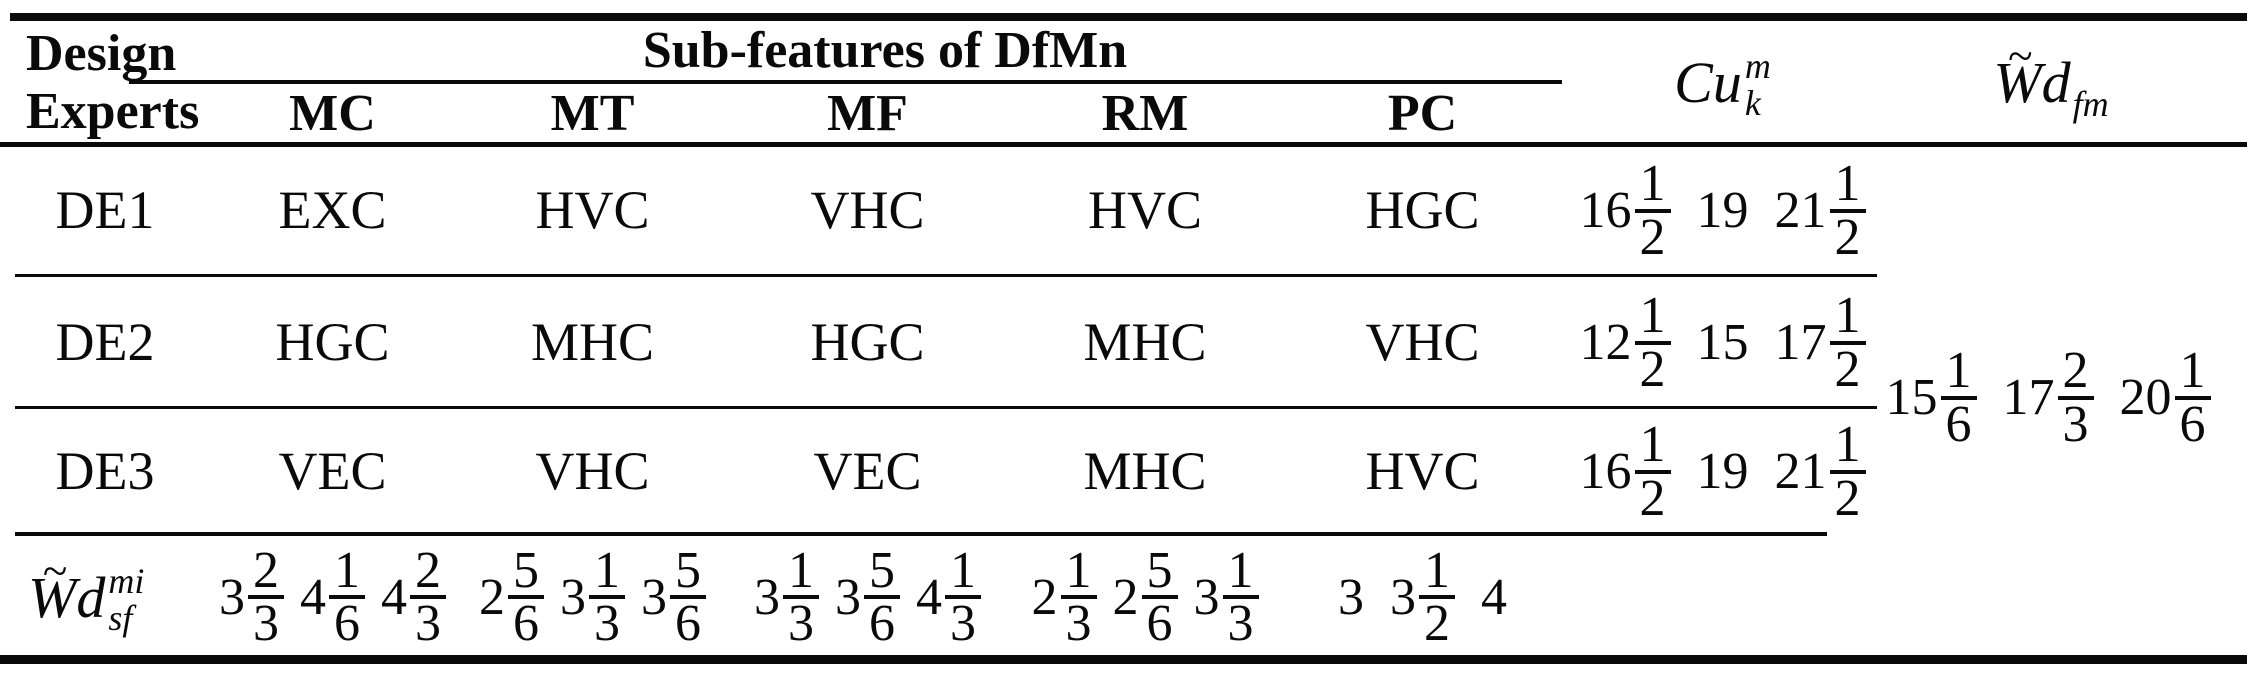 The image size is (2247, 686). I want to click on de2-separator-rule, so click(946, 407).